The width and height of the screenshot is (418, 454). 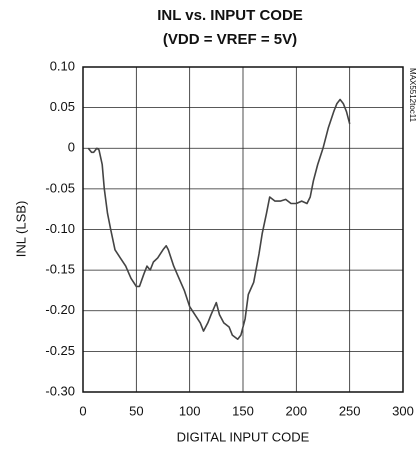 What do you see at coordinates (20, 229) in the screenshot?
I see `y-axis-label: INL (LSB)` at bounding box center [20, 229].